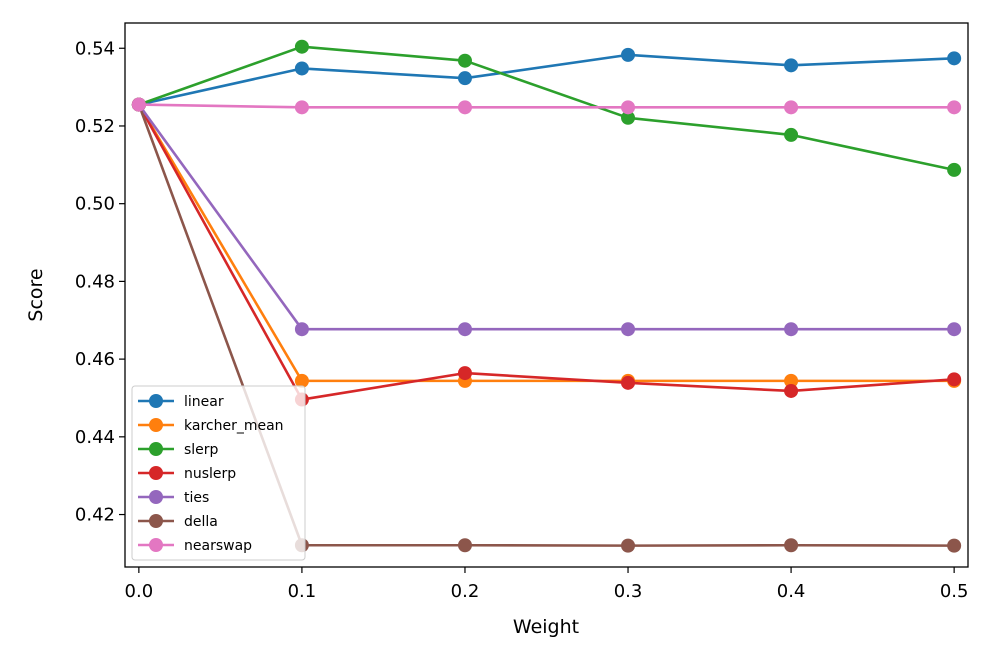 Image resolution: width=997 pixels, height=664 pixels. What do you see at coordinates (210, 474) in the screenshot?
I see `legend-label: nuslerp` at bounding box center [210, 474].